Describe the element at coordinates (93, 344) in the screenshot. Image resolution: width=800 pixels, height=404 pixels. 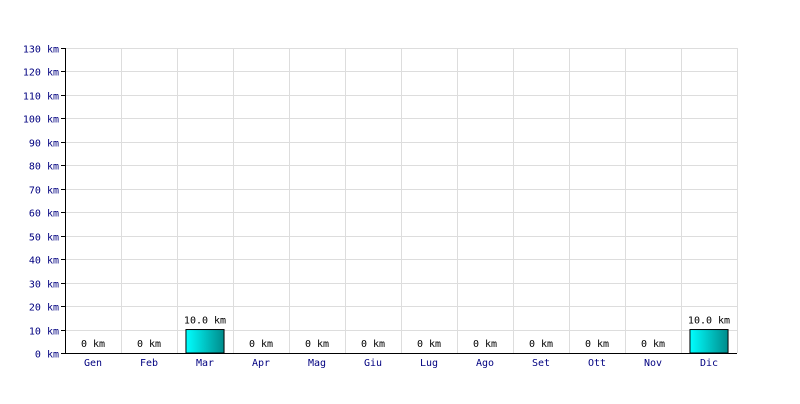
I see `value-label-gen: 0 km` at that location.